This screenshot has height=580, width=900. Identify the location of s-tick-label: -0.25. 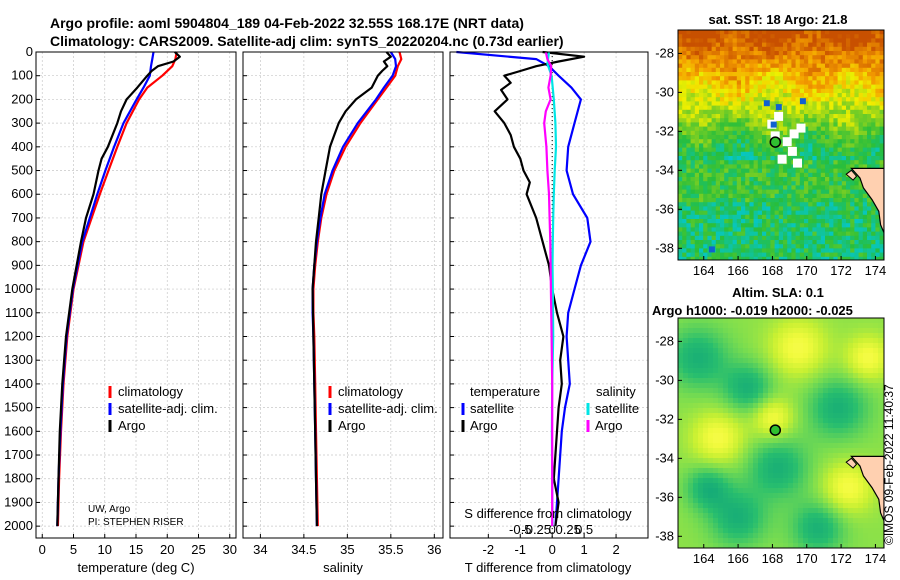
(536, 529).